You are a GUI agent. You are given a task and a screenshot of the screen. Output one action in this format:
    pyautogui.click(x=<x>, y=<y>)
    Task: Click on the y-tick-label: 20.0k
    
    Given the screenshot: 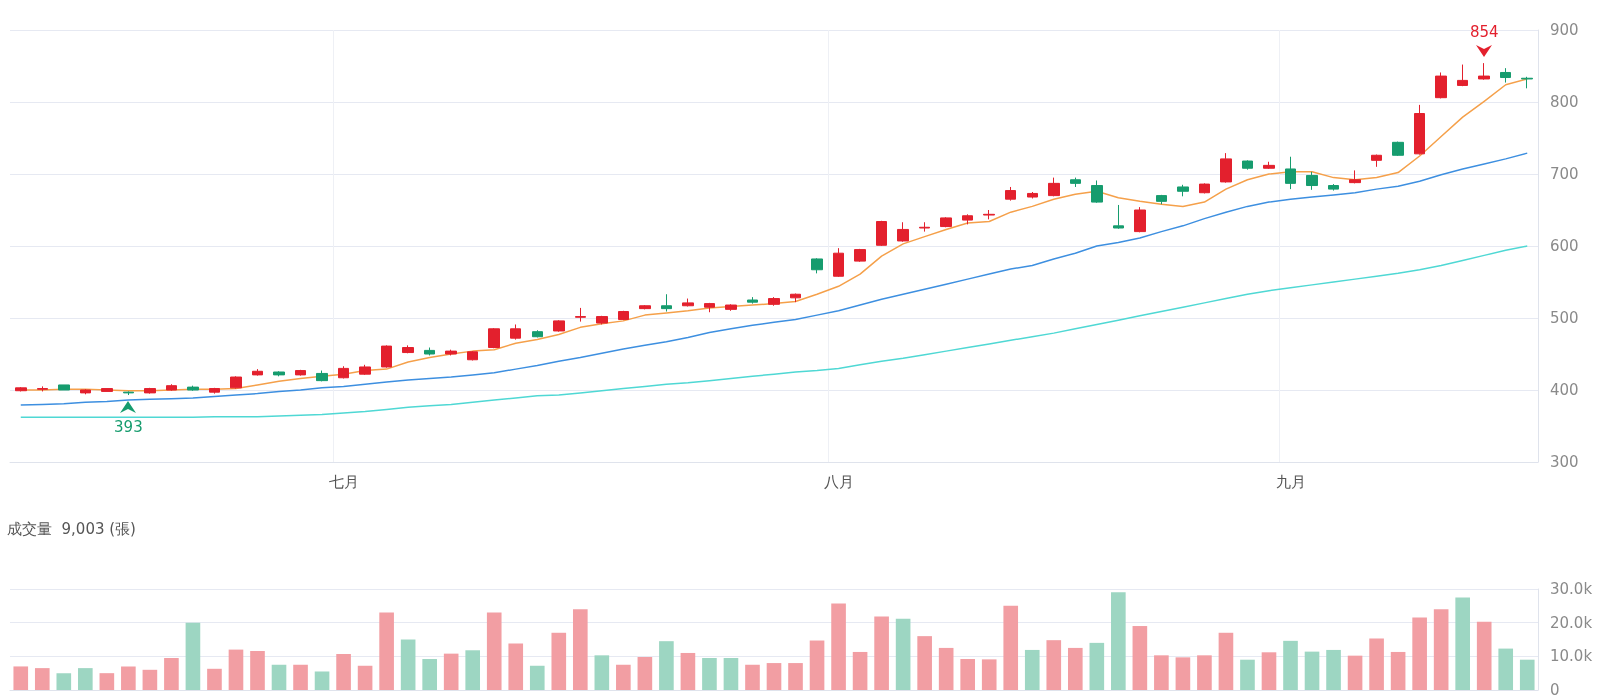 What is the action you would take?
    pyautogui.click(x=1571, y=622)
    